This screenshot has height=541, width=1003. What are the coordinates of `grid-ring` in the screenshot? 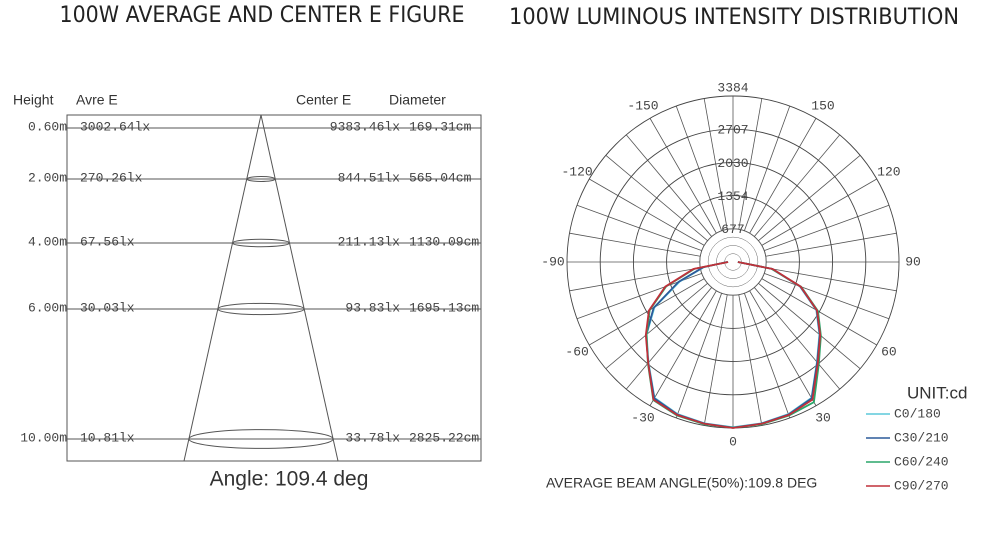 It's located at (733, 262).